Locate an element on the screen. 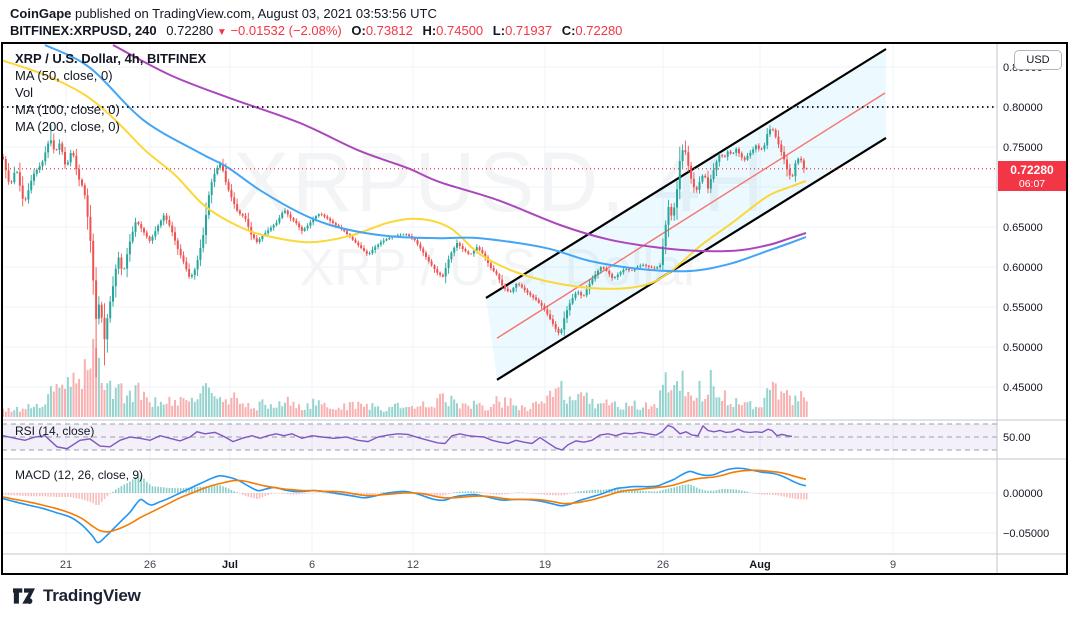 This screenshot has width=1073, height=617. price-tick-label: 0.60000 is located at coordinates (1023, 268).